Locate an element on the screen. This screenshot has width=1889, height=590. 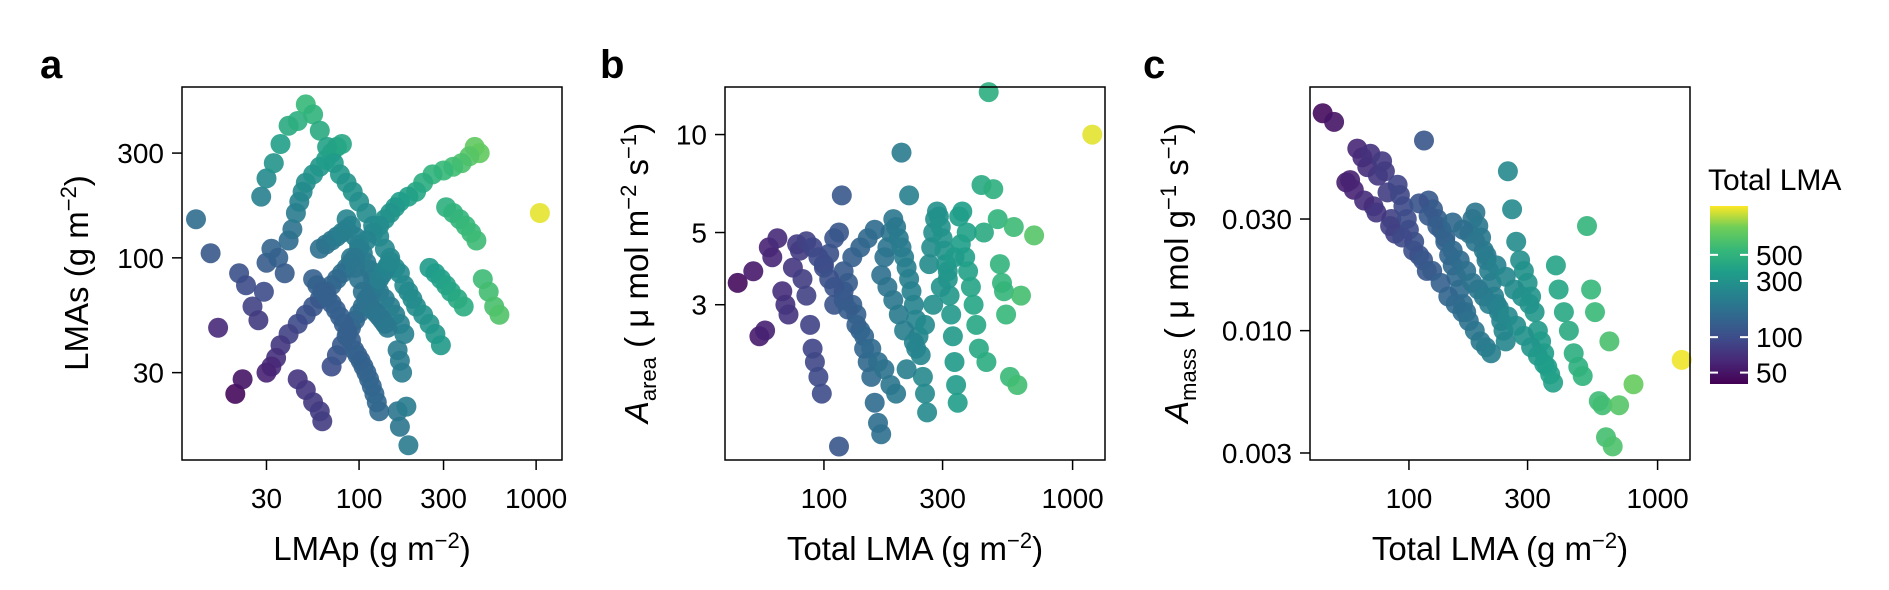
panel-letter-a: a is located at coordinates (51, 65).